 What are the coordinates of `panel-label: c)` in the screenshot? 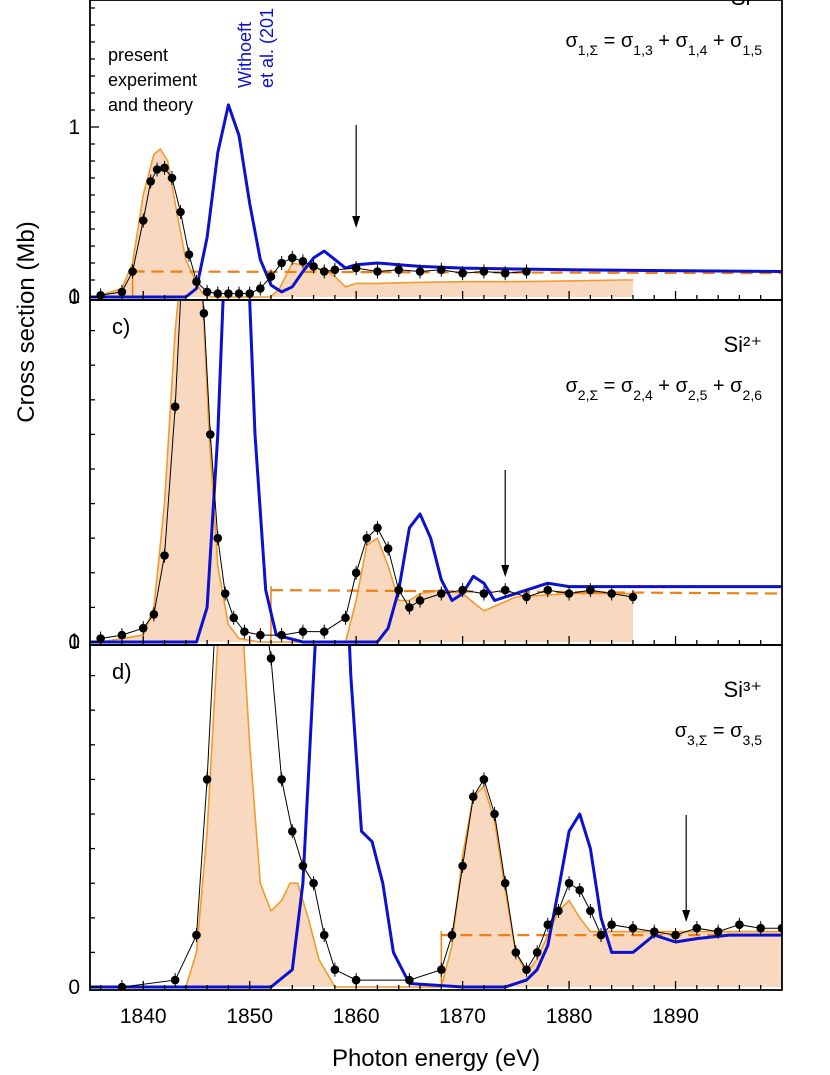 It's located at (121, 326).